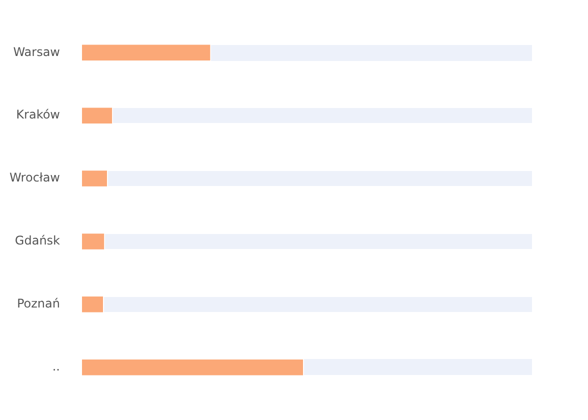 The image size is (588, 420). What do you see at coordinates (36, 51) in the screenshot?
I see `y-tick-label: Warsaw` at bounding box center [36, 51].